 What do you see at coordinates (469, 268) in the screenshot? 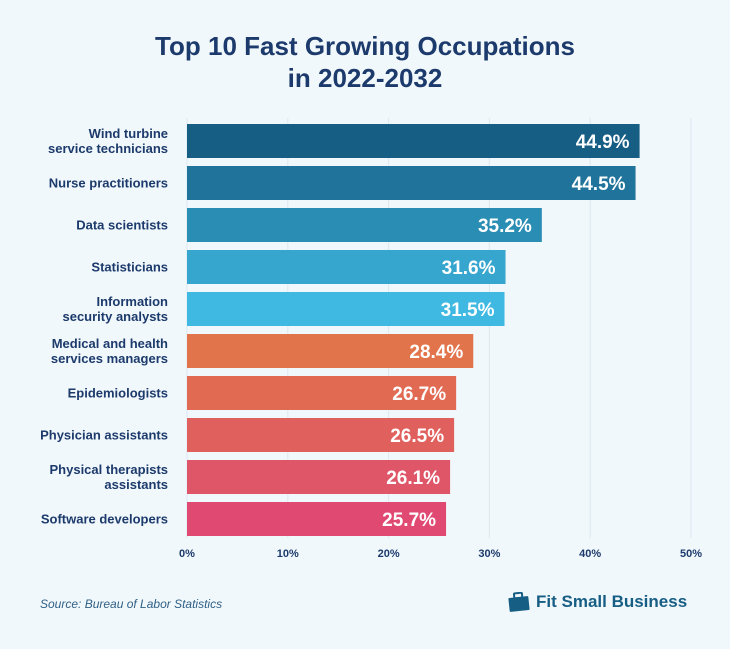
I see `bar-value-label: 31.6%` at bounding box center [469, 268].